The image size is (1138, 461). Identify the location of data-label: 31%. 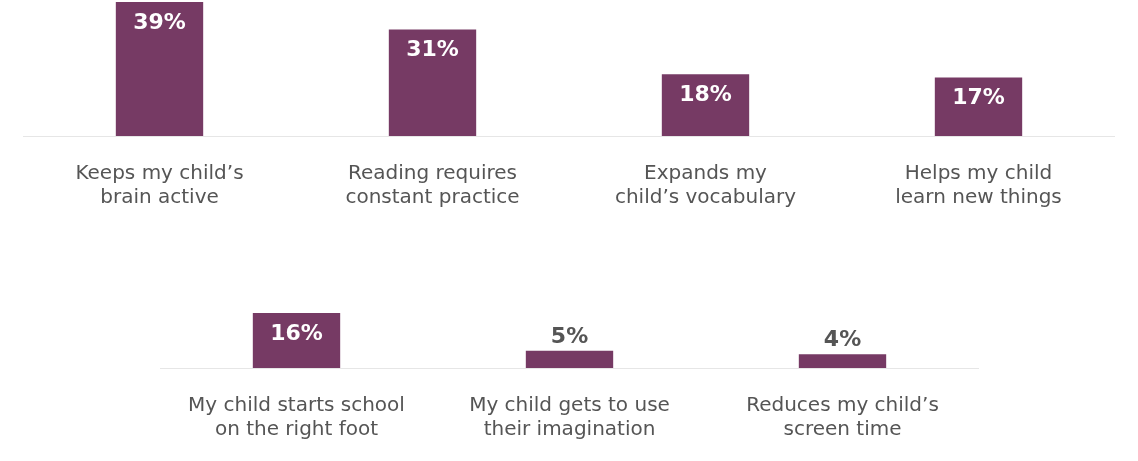
(432, 49).